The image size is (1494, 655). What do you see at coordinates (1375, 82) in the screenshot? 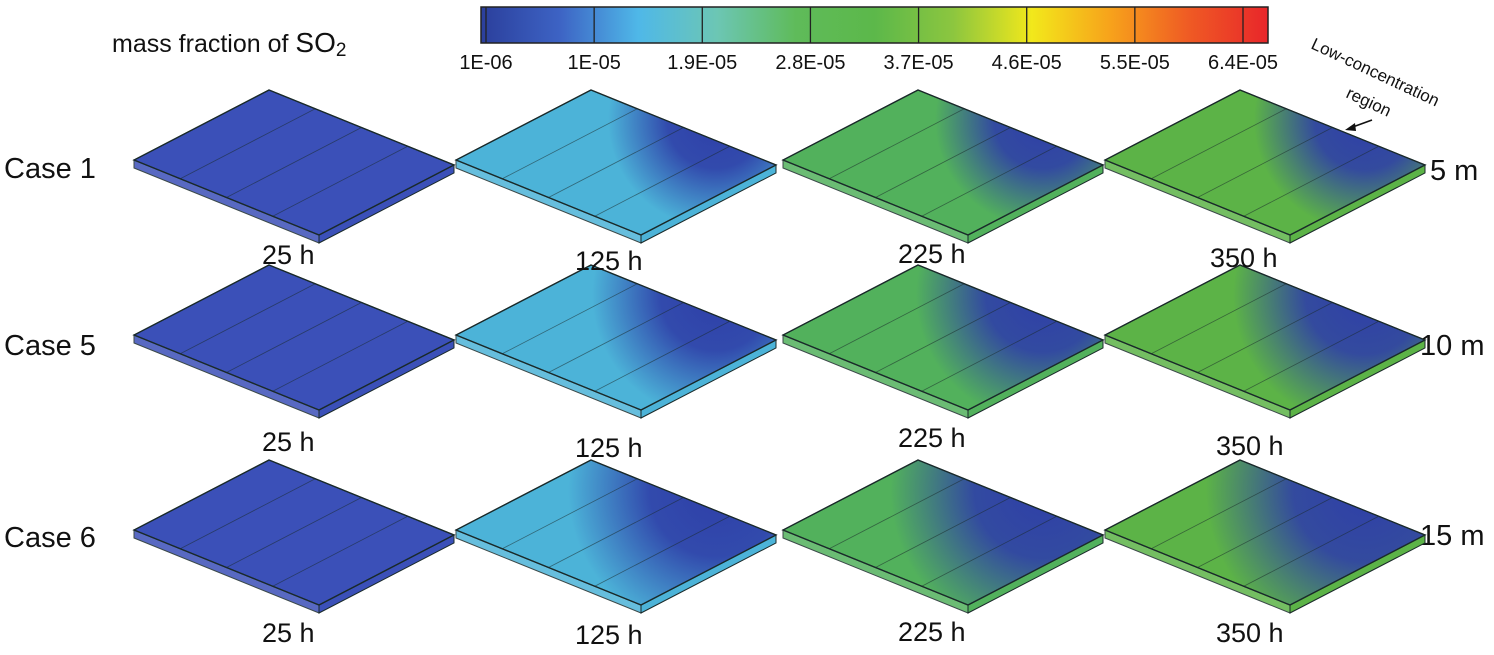
I see `low-concentration-annotation: Low-concentration region` at bounding box center [1375, 82].